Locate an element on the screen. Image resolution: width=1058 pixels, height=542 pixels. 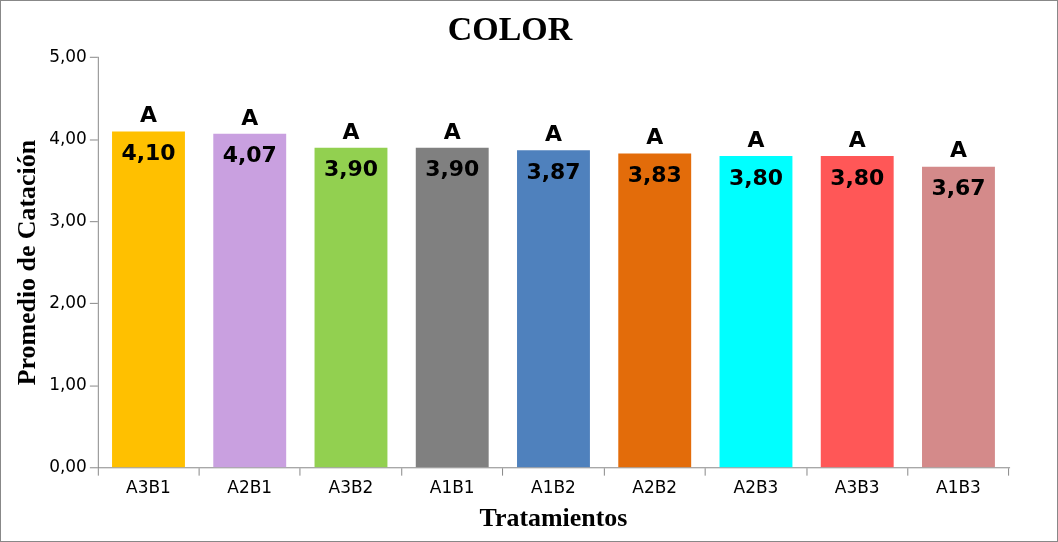
x-tick-label: A1B1 is located at coordinates (452, 487).